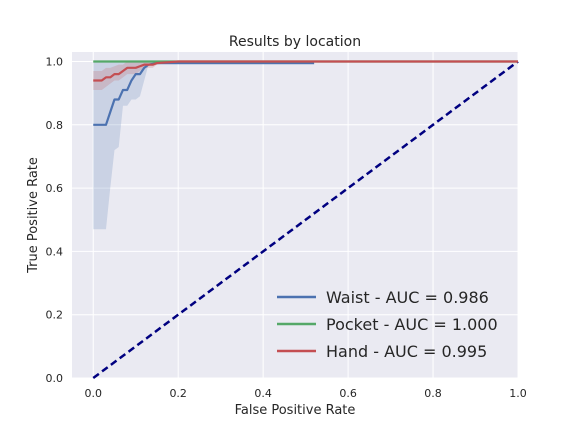  I want to click on y-tick-label: 0.2, so click(55, 315).